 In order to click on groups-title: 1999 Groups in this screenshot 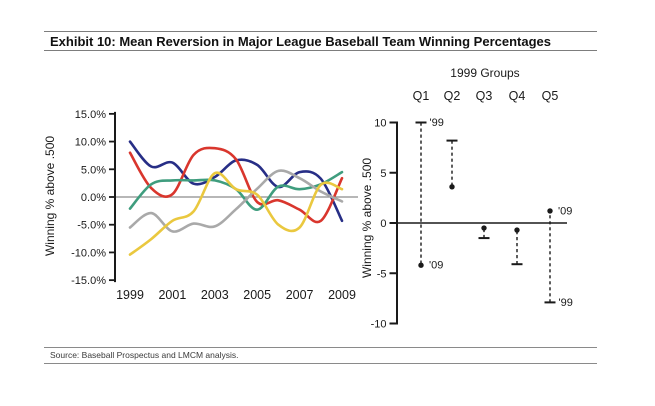, I will do `click(484, 73)`.